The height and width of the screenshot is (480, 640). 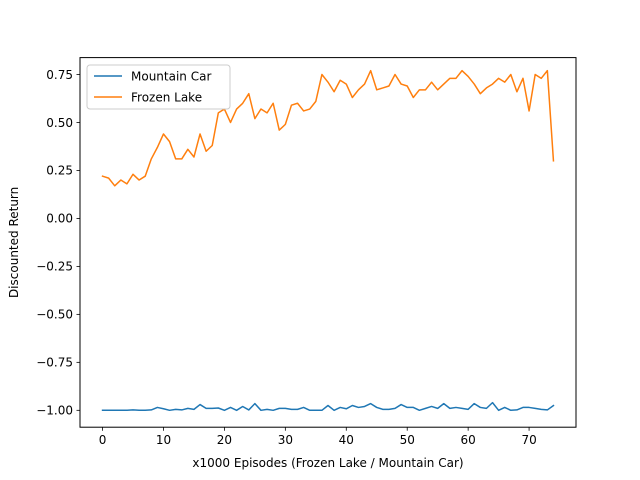 I want to click on legend-label-frozen-lake: Frozen Lake, so click(x=166, y=97).